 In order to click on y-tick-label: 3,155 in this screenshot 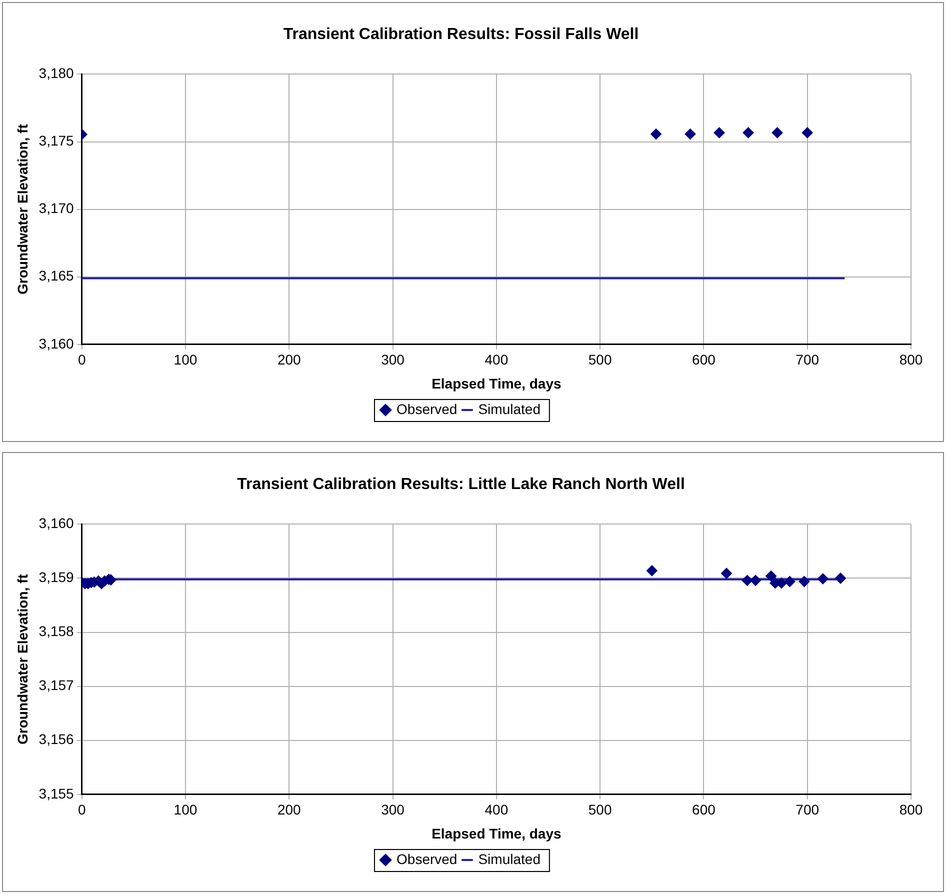, I will do `click(56, 793)`.